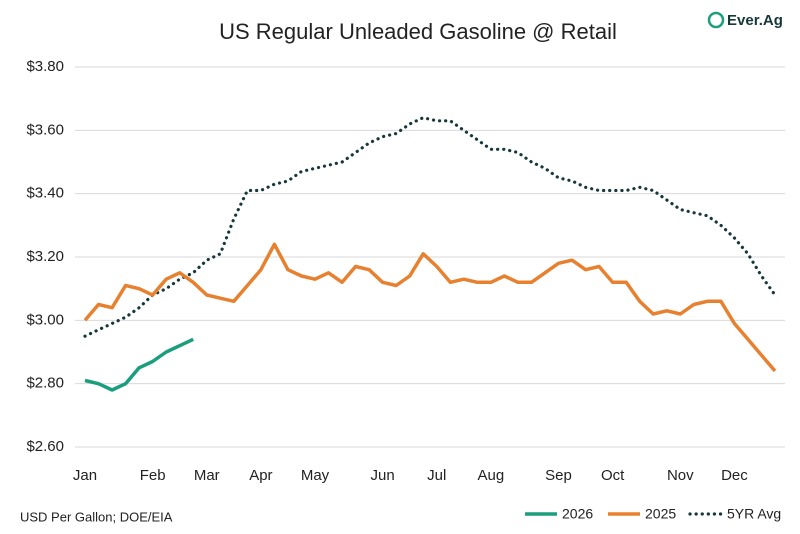 The width and height of the screenshot is (800, 534). I want to click on x-tick-label: Dec, so click(734, 475).